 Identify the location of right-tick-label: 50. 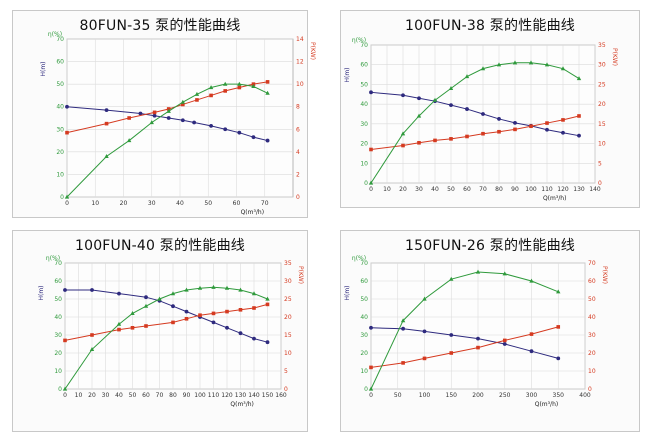
(592, 299).